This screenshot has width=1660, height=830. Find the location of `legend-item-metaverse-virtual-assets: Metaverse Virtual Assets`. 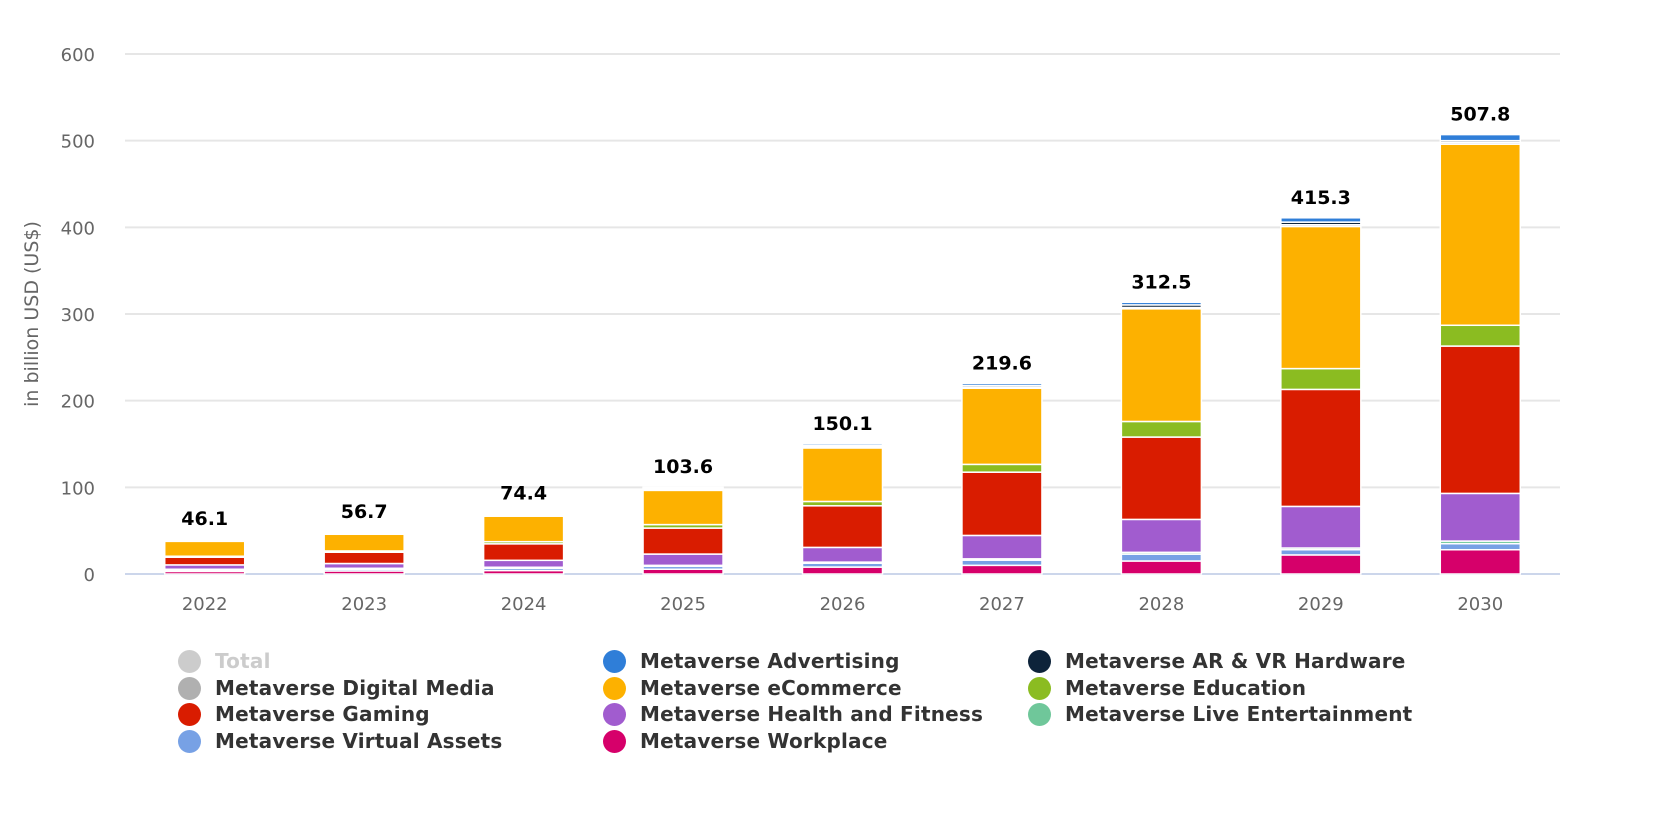

legend-item-metaverse-virtual-assets: Metaverse Virtual Assets is located at coordinates (340, 741).